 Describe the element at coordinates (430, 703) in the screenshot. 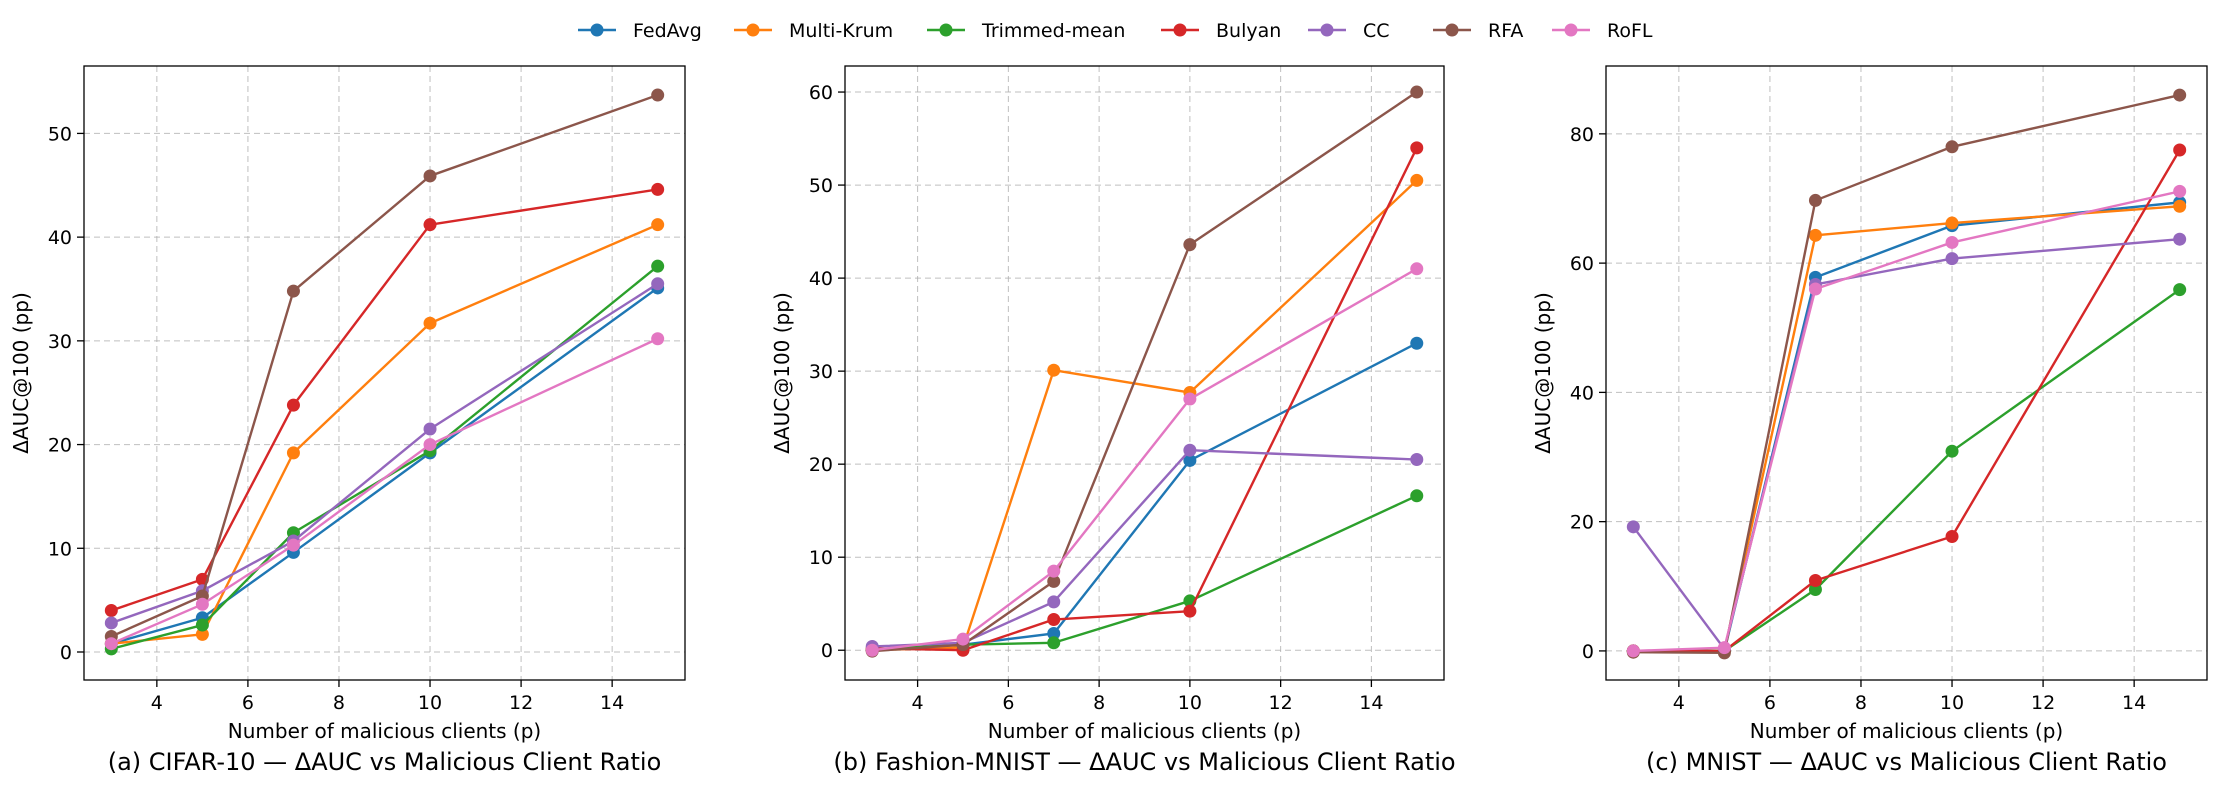

I see `x-tick-label: 10` at that location.